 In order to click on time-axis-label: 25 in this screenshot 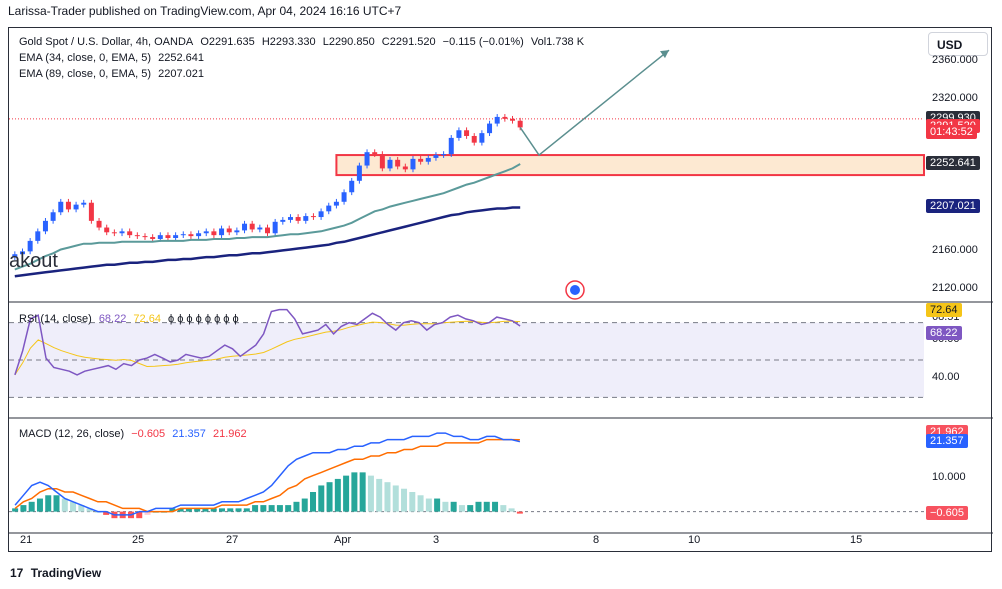, I will do `click(138, 540)`.